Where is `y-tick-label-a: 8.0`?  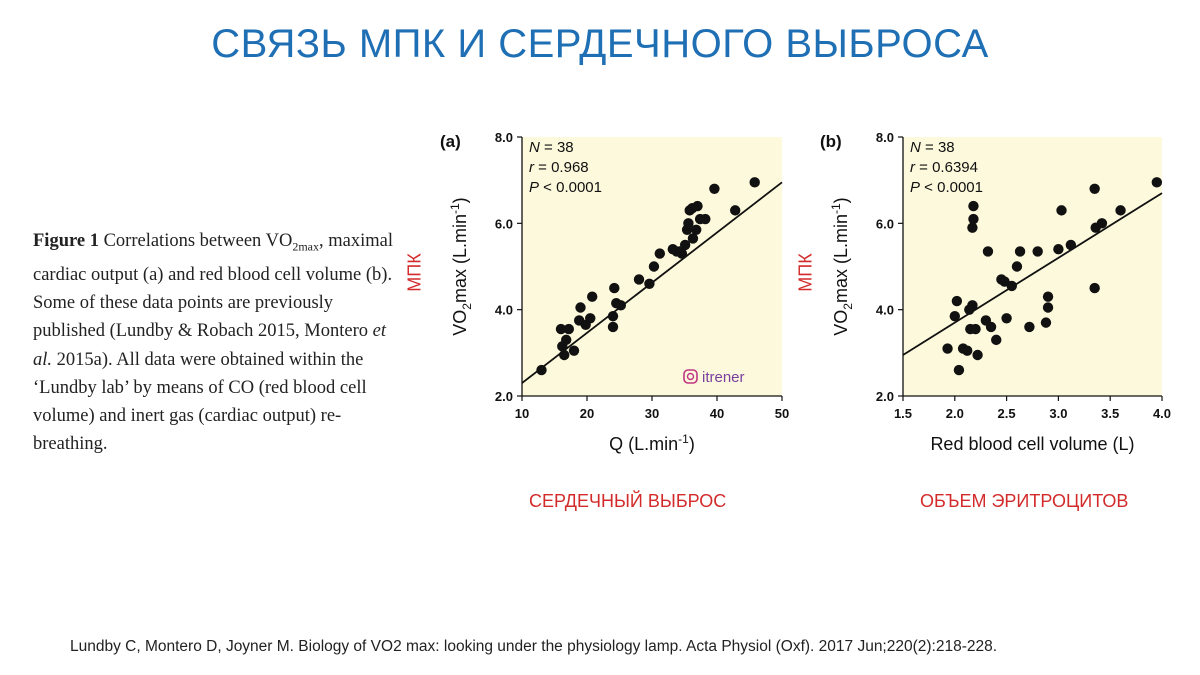
y-tick-label-a: 8.0 is located at coordinates (504, 137).